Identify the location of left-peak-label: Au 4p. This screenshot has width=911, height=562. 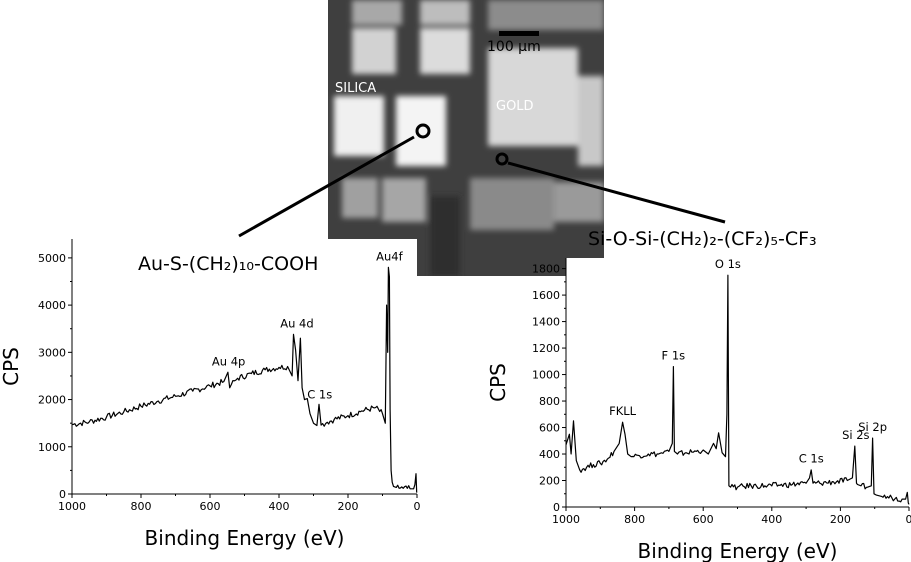
(228, 362).